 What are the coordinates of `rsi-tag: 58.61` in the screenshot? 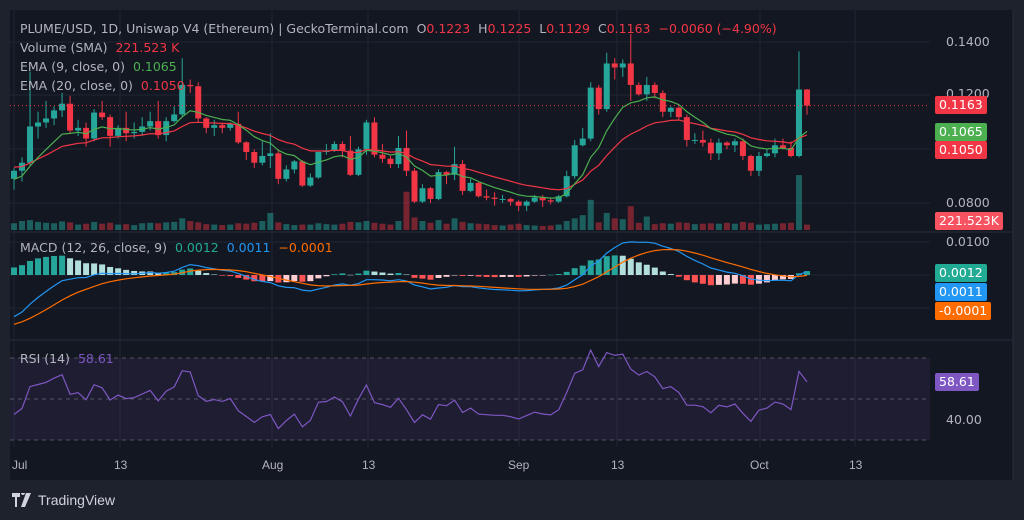 It's located at (957, 382).